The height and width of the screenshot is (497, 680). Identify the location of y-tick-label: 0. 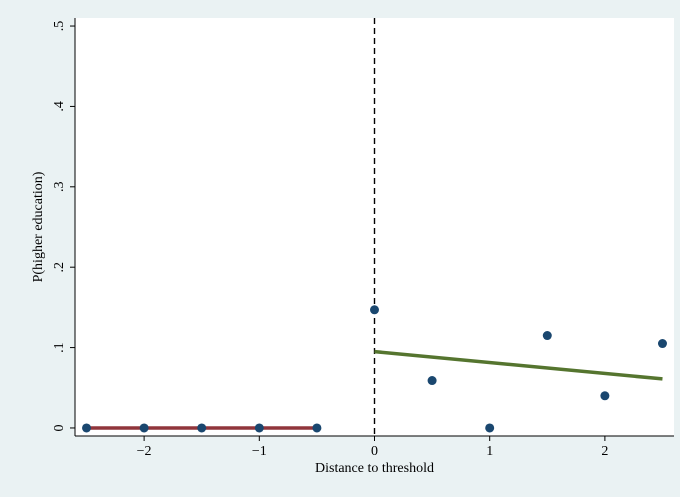
(59, 427).